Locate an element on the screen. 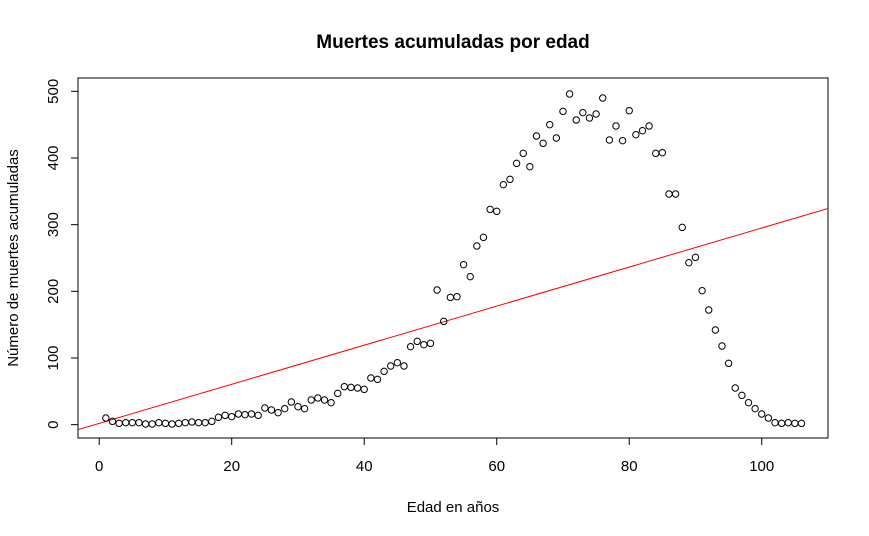  x-tick-label: 0 is located at coordinates (99, 466).